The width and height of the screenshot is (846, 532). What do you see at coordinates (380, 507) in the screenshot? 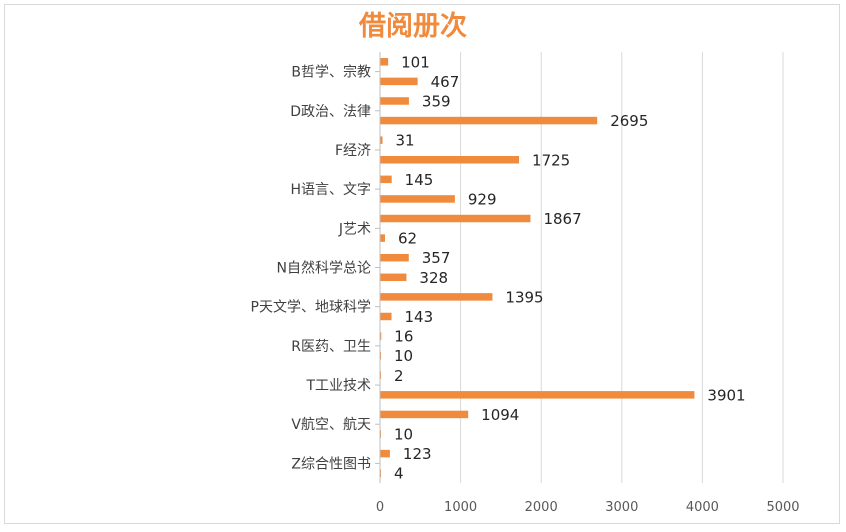
I see `x-tick-label: 0` at bounding box center [380, 507].